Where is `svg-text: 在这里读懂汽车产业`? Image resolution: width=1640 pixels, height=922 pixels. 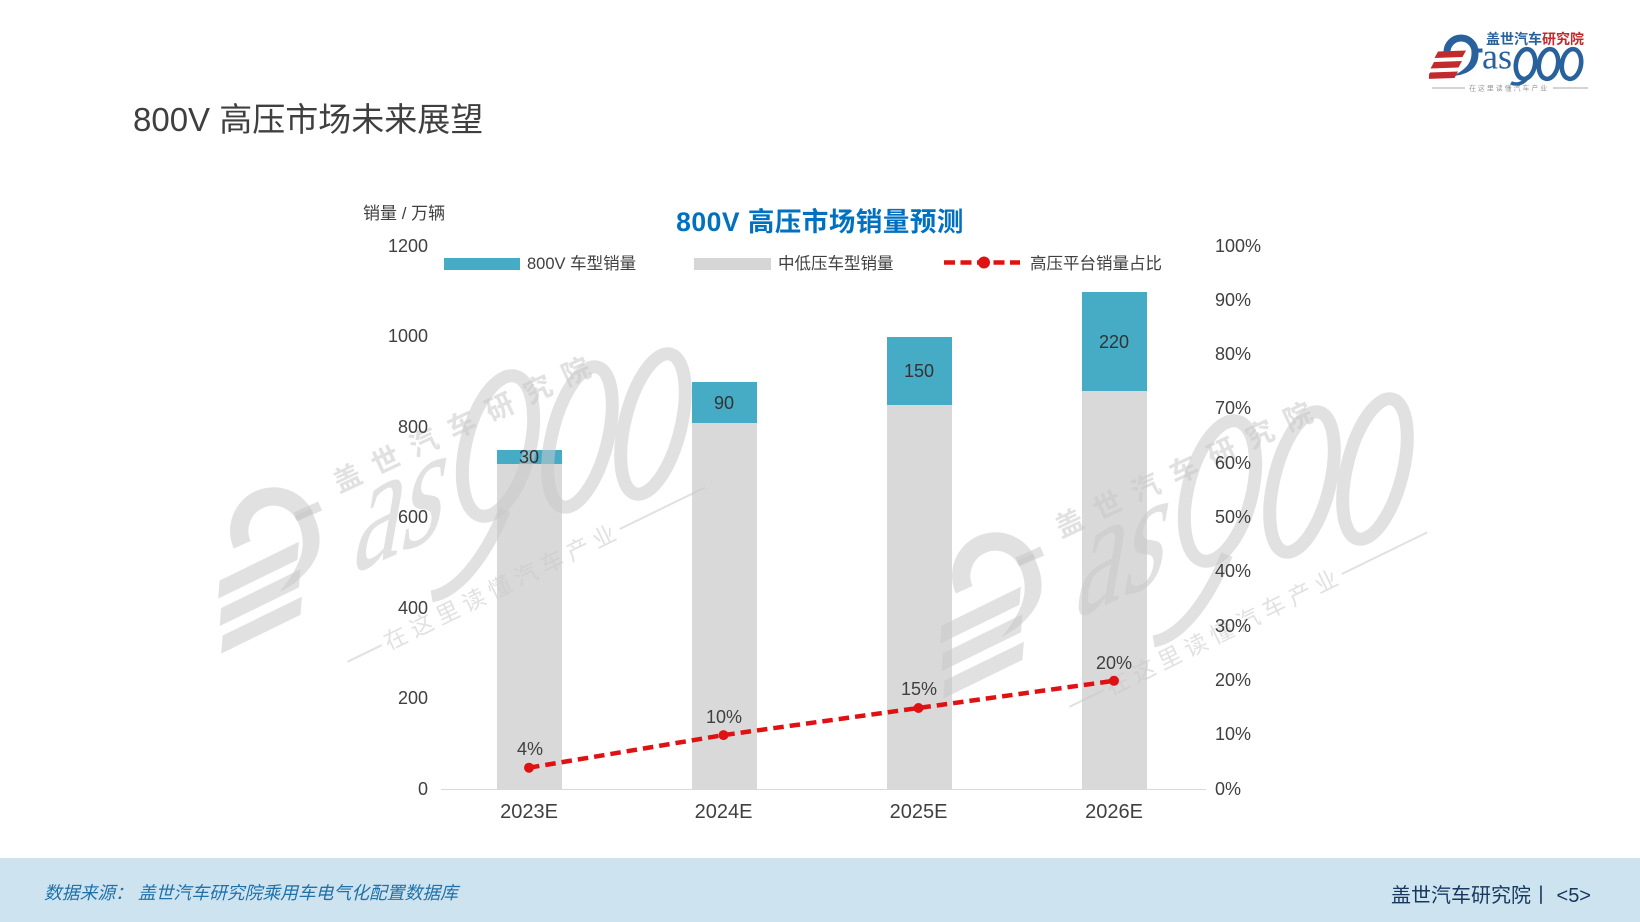
svg-text: 在这里读懂汽车产业 is located at coordinates (1509, 89).